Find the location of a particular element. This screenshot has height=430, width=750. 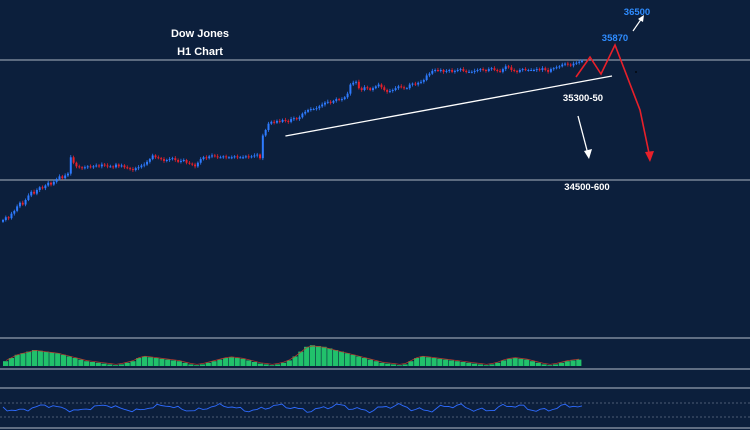

chart-title-line2: H1 Chart is located at coordinates (200, 52).